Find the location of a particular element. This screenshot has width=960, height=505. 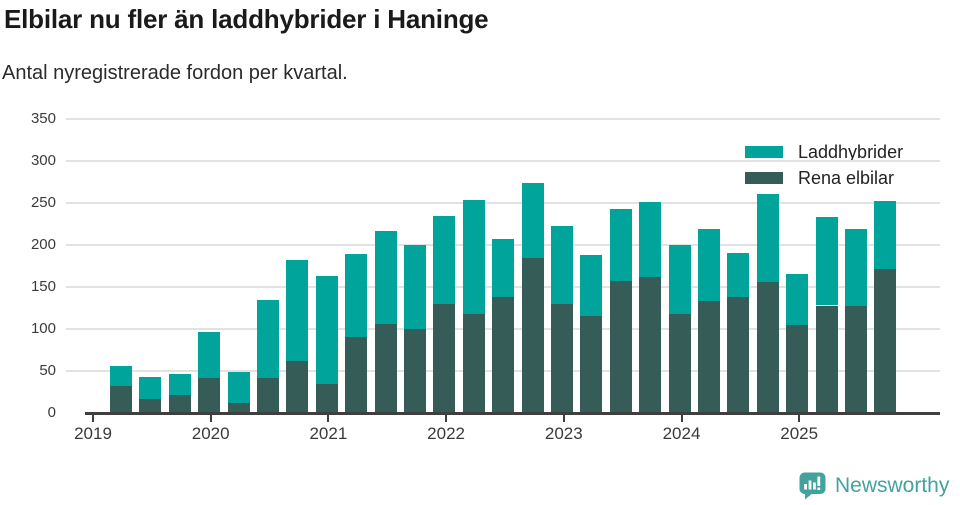

bar-rena-elbilar-2020-q3 is located at coordinates (268, 395).